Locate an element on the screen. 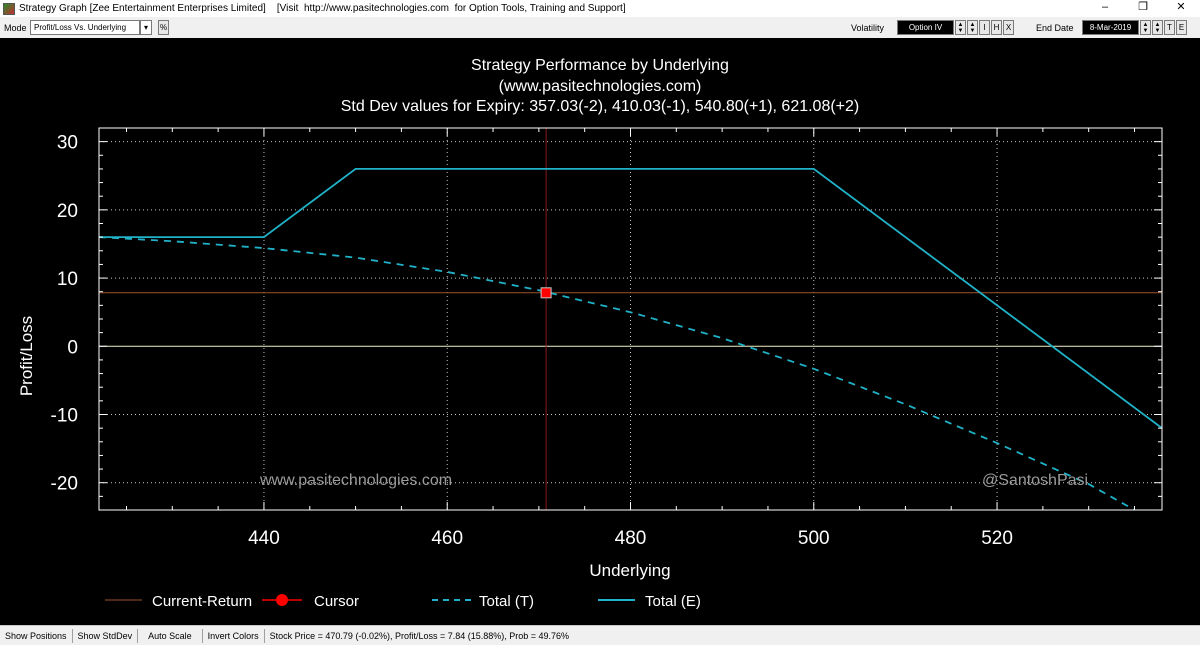  show-positions-button: Show Positions is located at coordinates (36, 635).